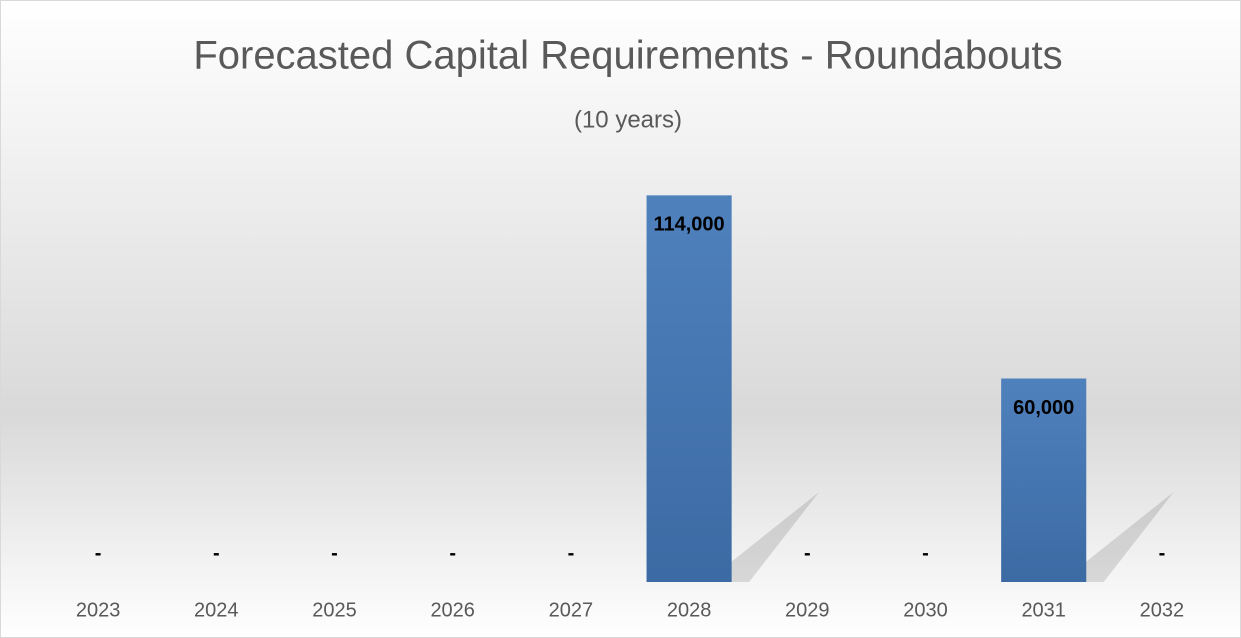 The height and width of the screenshot is (638, 1241). Describe the element at coordinates (98, 610) in the screenshot. I see `x-tick-label: 2023` at that location.